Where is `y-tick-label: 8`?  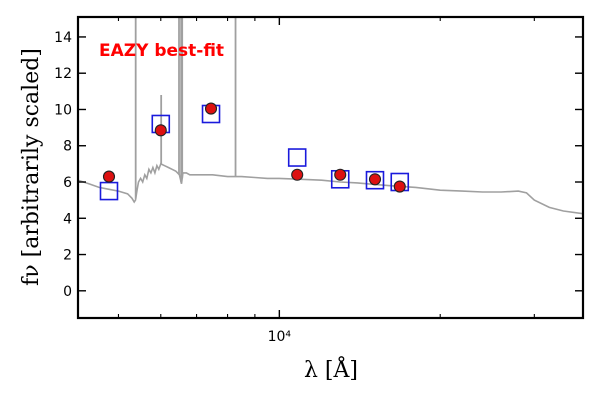
y-tick-label: 8 is located at coordinates (67, 147).